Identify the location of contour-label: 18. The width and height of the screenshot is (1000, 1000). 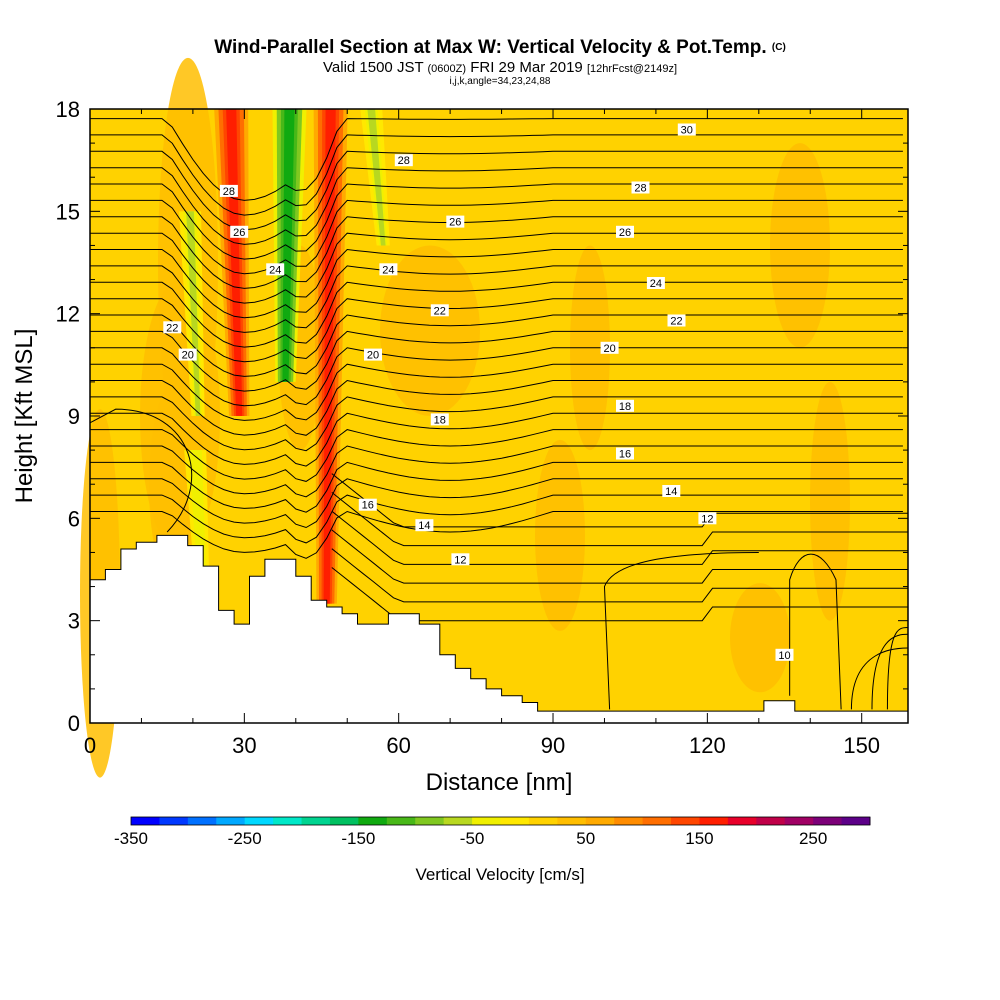
(439, 419).